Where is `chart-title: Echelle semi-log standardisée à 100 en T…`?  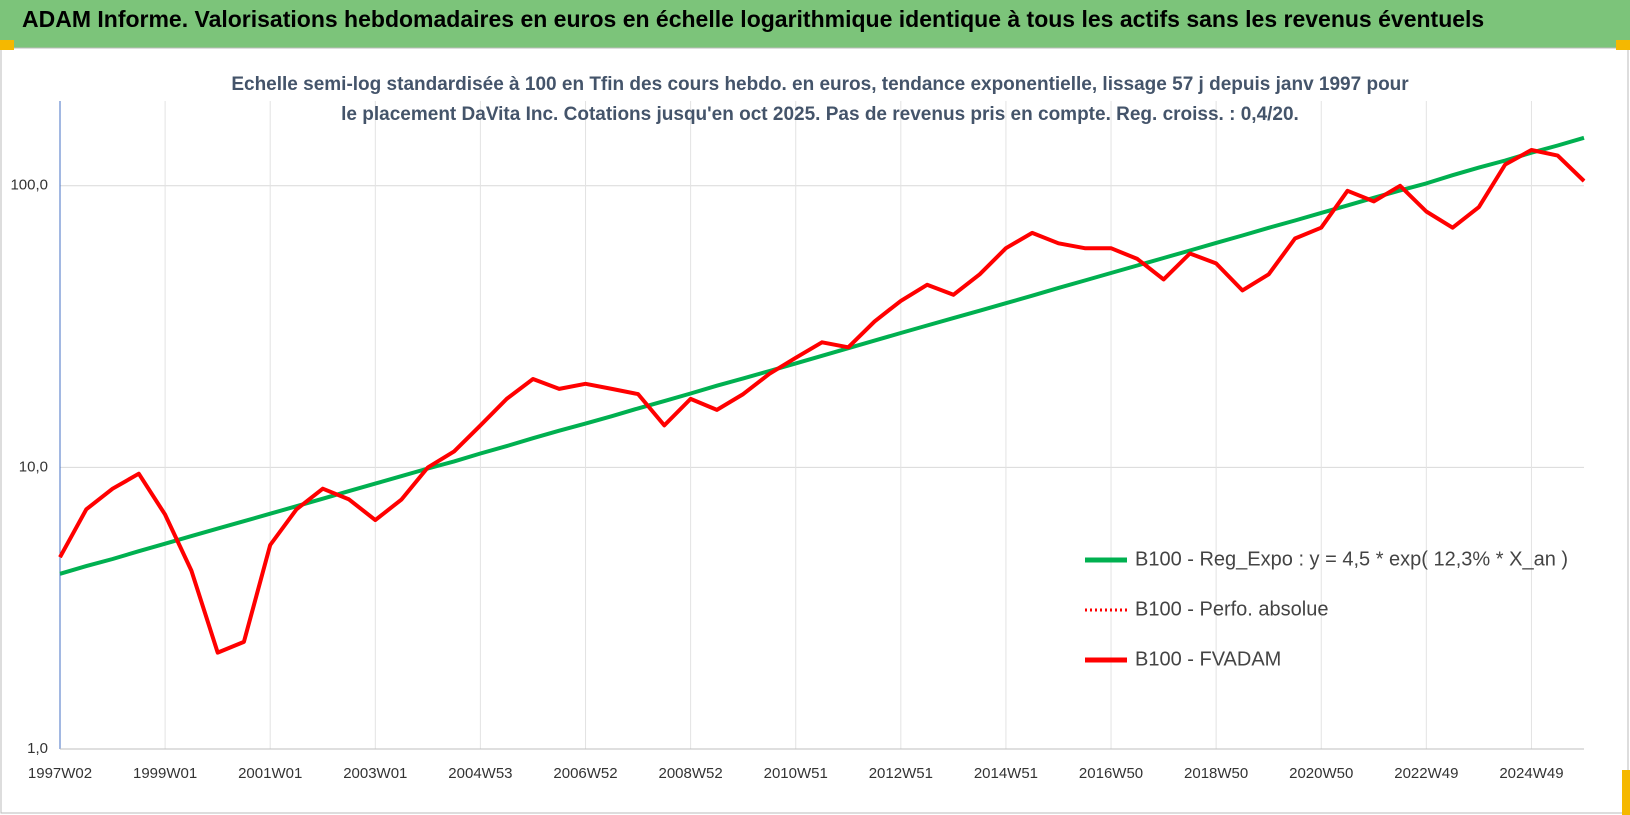 chart-title: Echelle semi-log standardisée à 100 en T… is located at coordinates (820, 99).